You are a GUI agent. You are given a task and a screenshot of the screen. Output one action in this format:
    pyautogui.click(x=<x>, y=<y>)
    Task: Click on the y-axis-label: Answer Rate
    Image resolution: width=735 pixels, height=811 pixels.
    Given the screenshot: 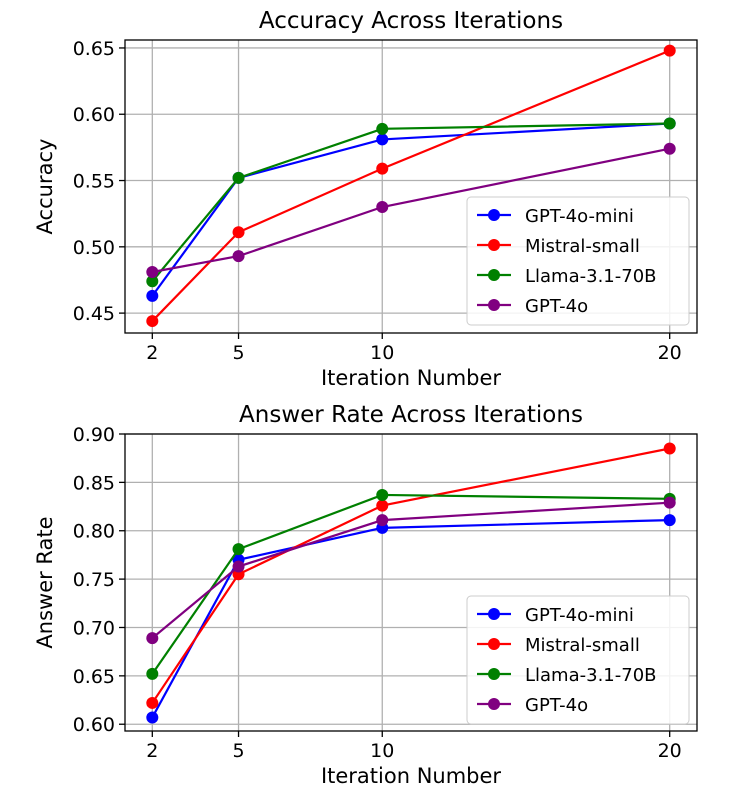 What is the action you would take?
    pyautogui.click(x=45, y=582)
    